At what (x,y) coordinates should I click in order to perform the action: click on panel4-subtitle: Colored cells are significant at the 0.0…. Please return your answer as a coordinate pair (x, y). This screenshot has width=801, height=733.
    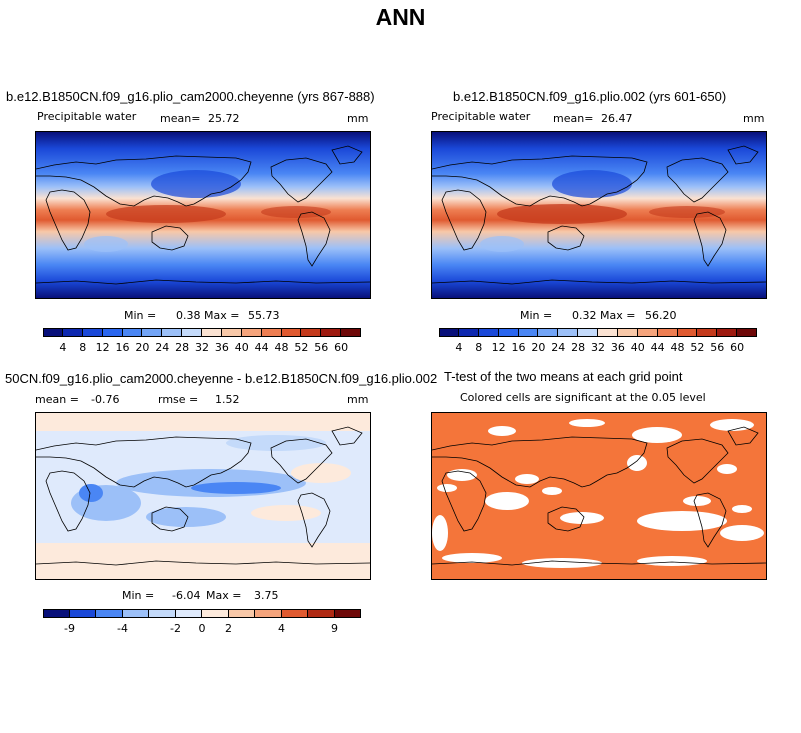
    Looking at the image, I should click on (583, 397).